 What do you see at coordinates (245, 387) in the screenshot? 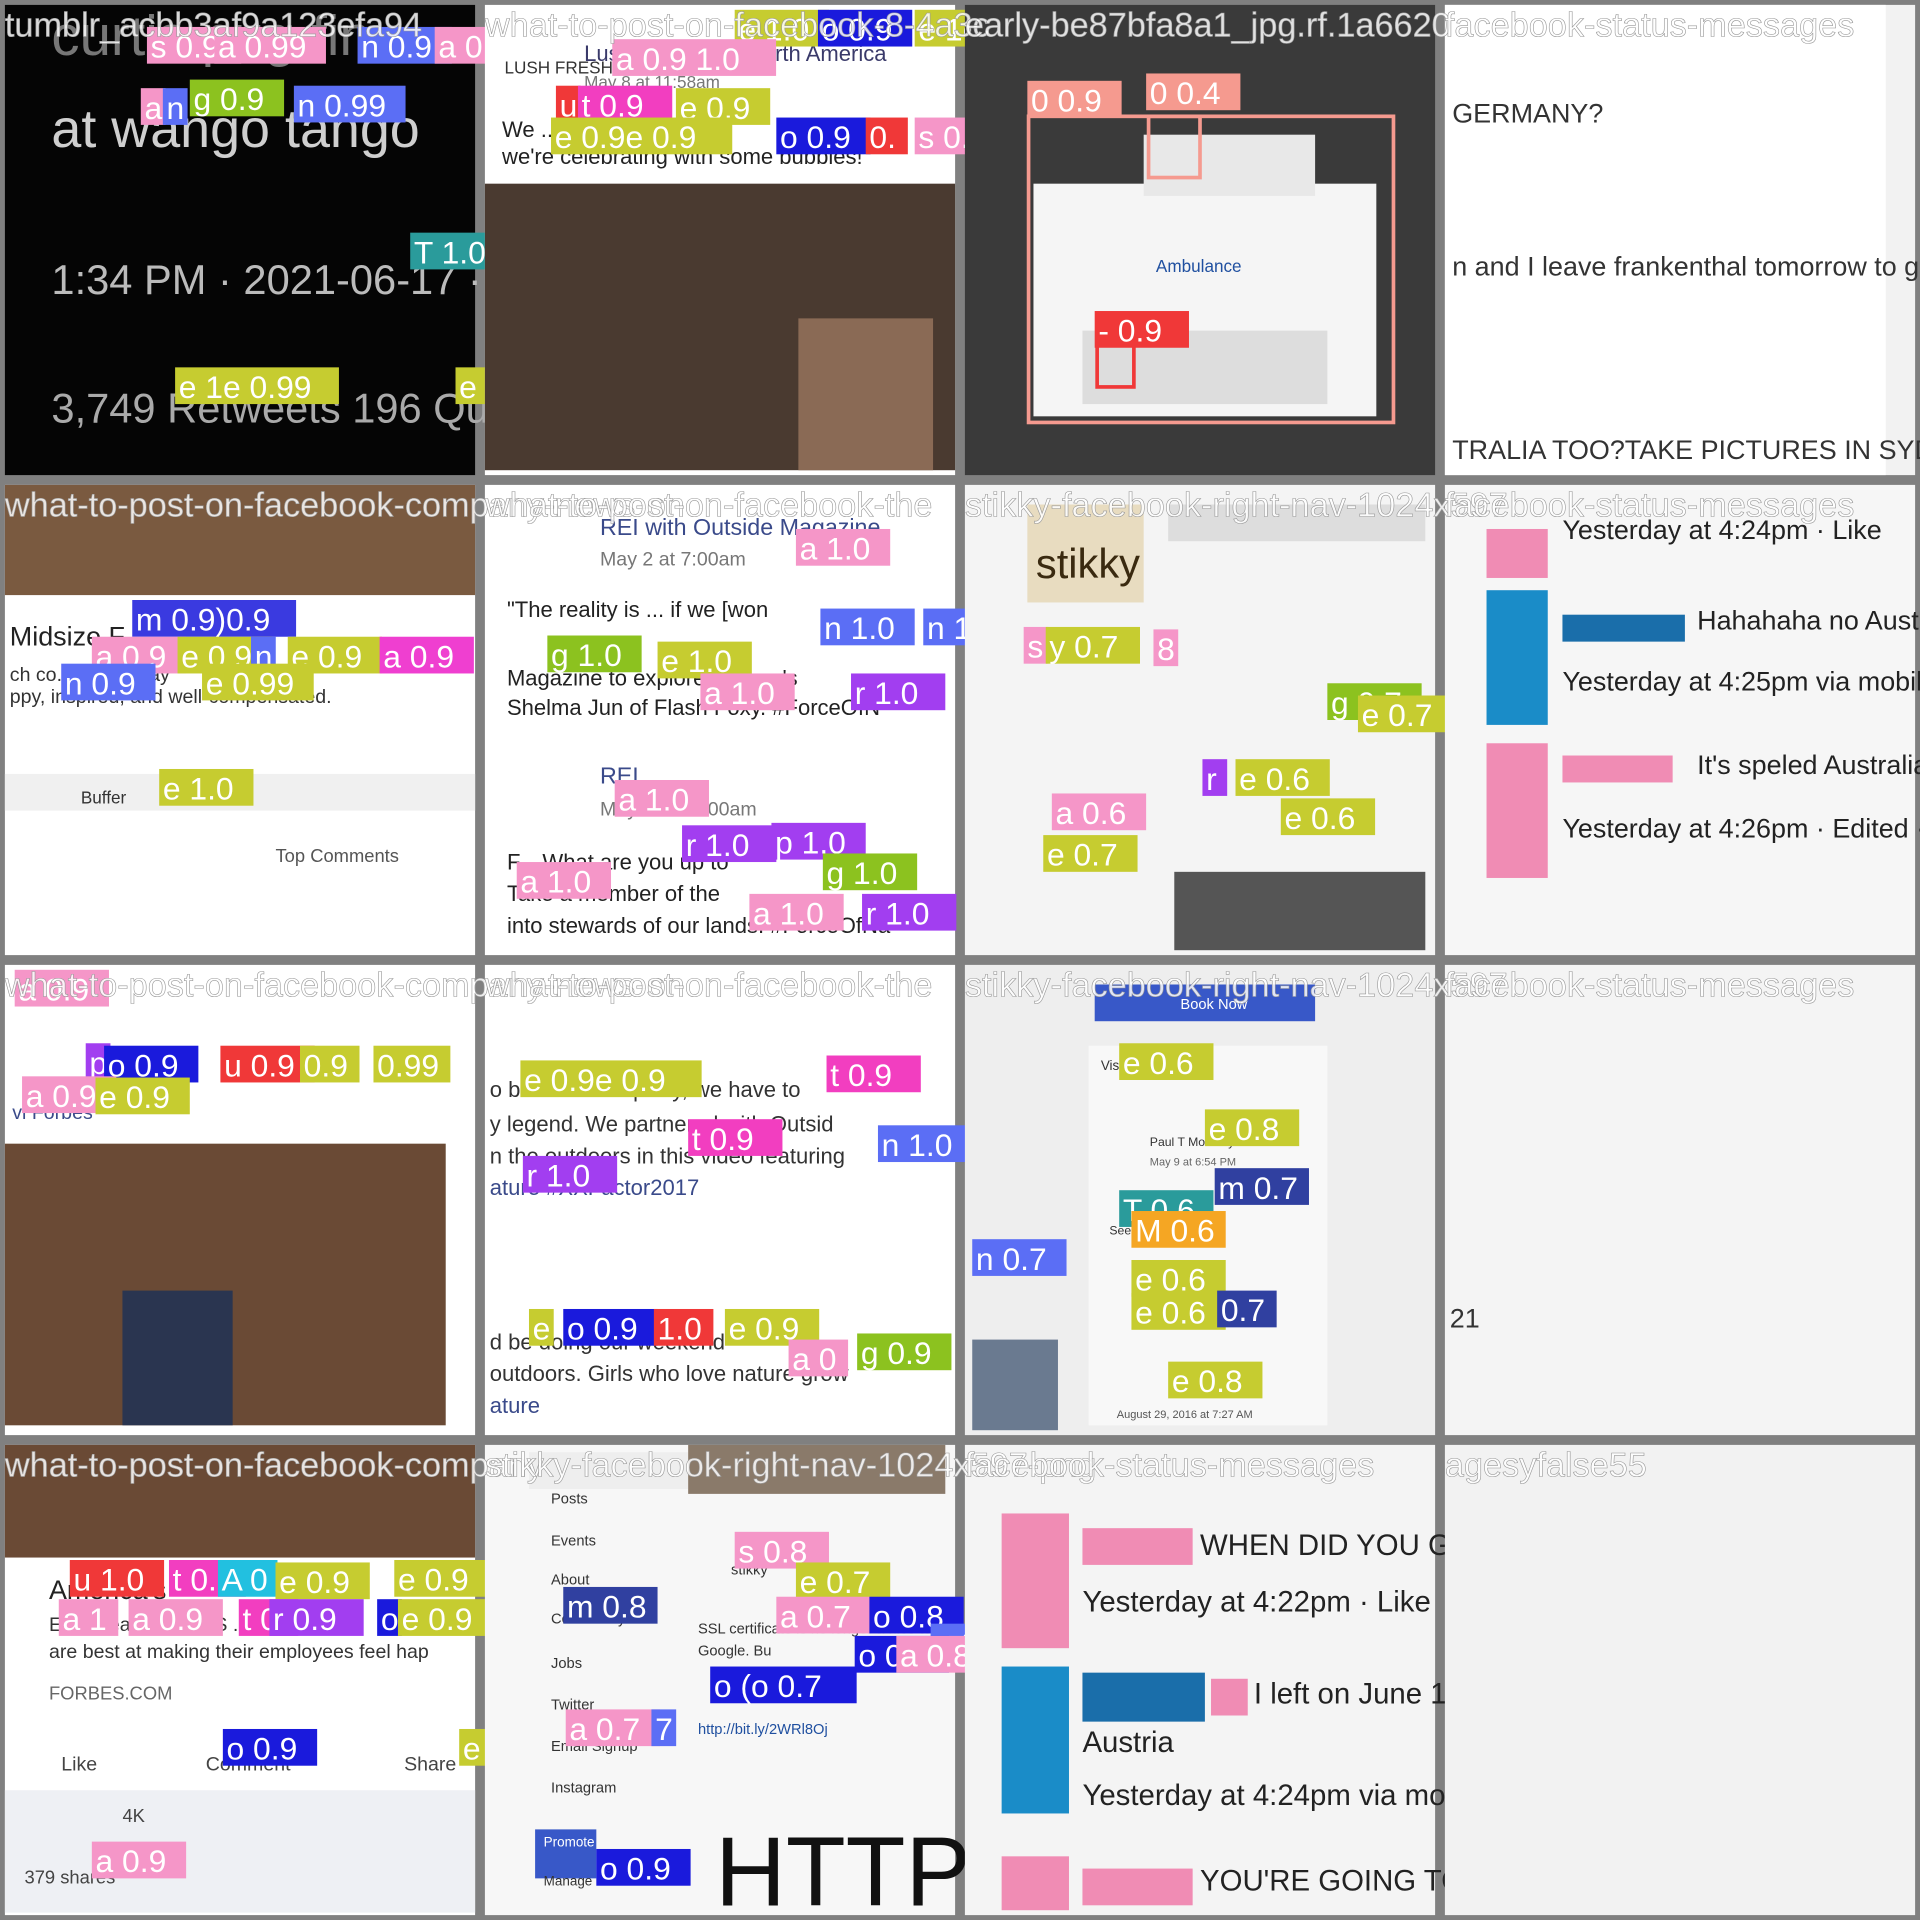
I see `detection-label: e 1e 0.99` at bounding box center [245, 387].